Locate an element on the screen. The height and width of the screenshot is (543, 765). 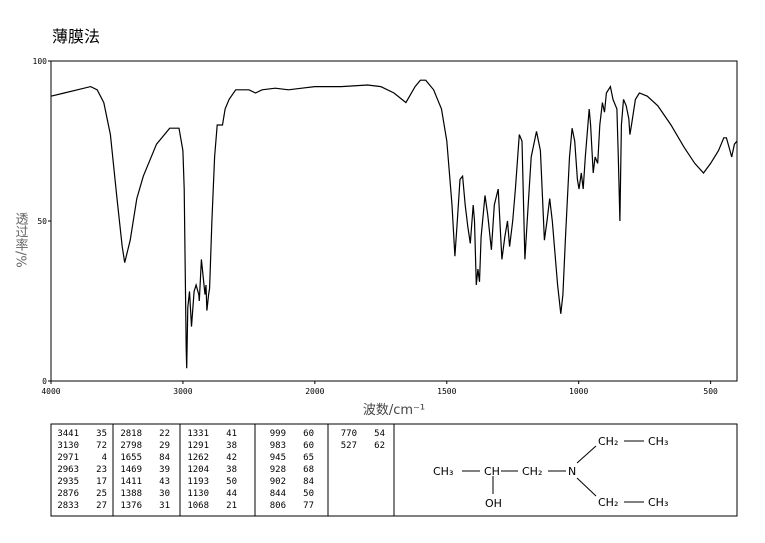
chem-group: CH is located at coordinates (492, 471).